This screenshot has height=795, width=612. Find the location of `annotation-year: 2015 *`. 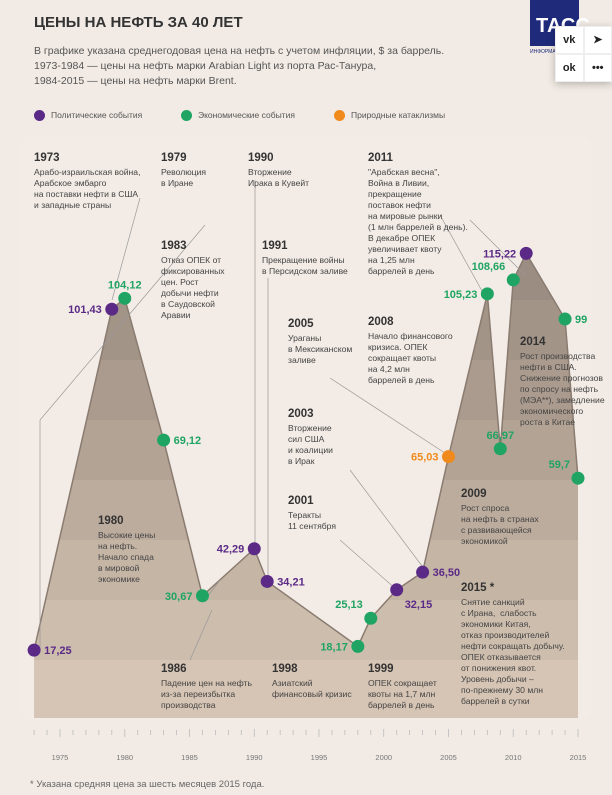

annotation-year: 2015 * is located at coordinates (478, 588).